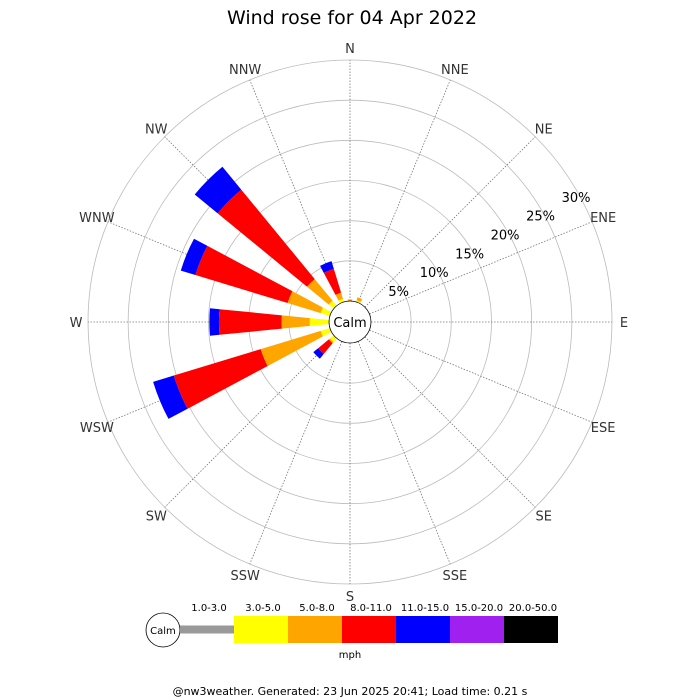 The width and height of the screenshot is (700, 700). I want to click on legend-label-8.0-11.0: 8.0-11.0, so click(371, 608).